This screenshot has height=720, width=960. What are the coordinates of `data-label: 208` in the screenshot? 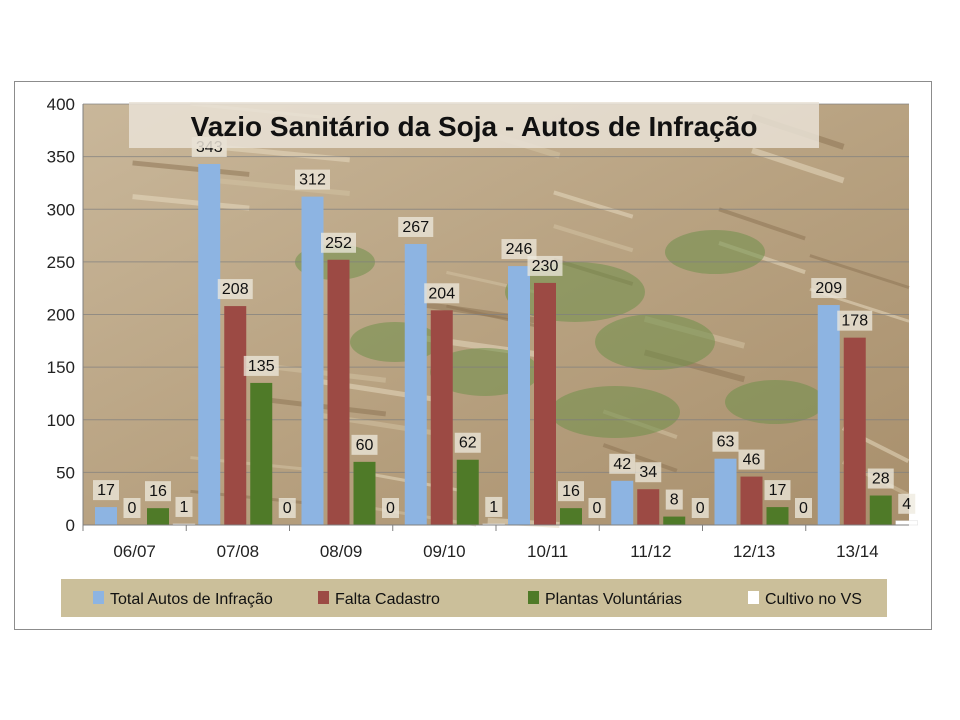 It's located at (235, 289).